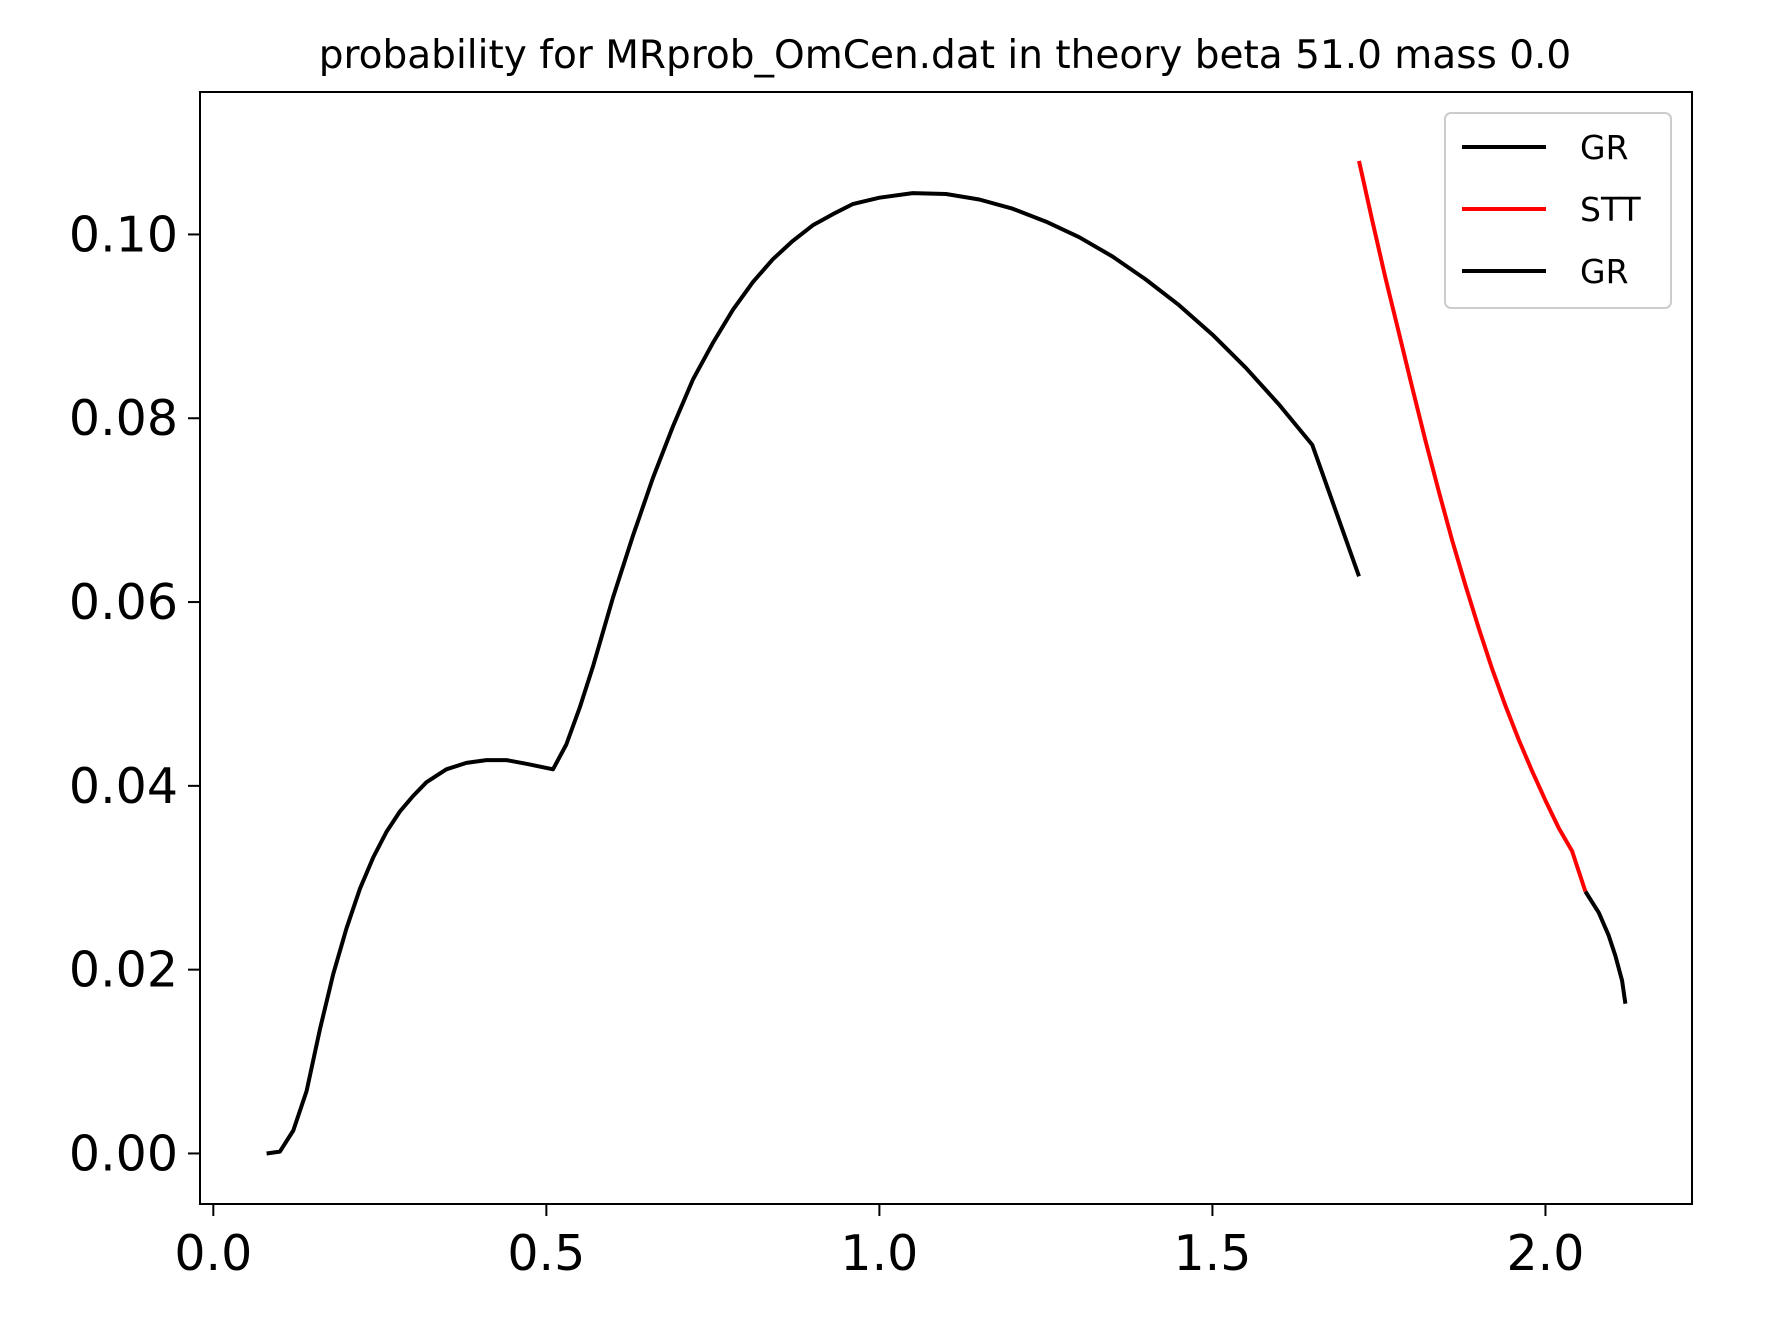 This screenshot has width=1775, height=1320. Describe the element at coordinates (1212, 1253) in the screenshot. I see `x-tick-label: 1.5` at that location.